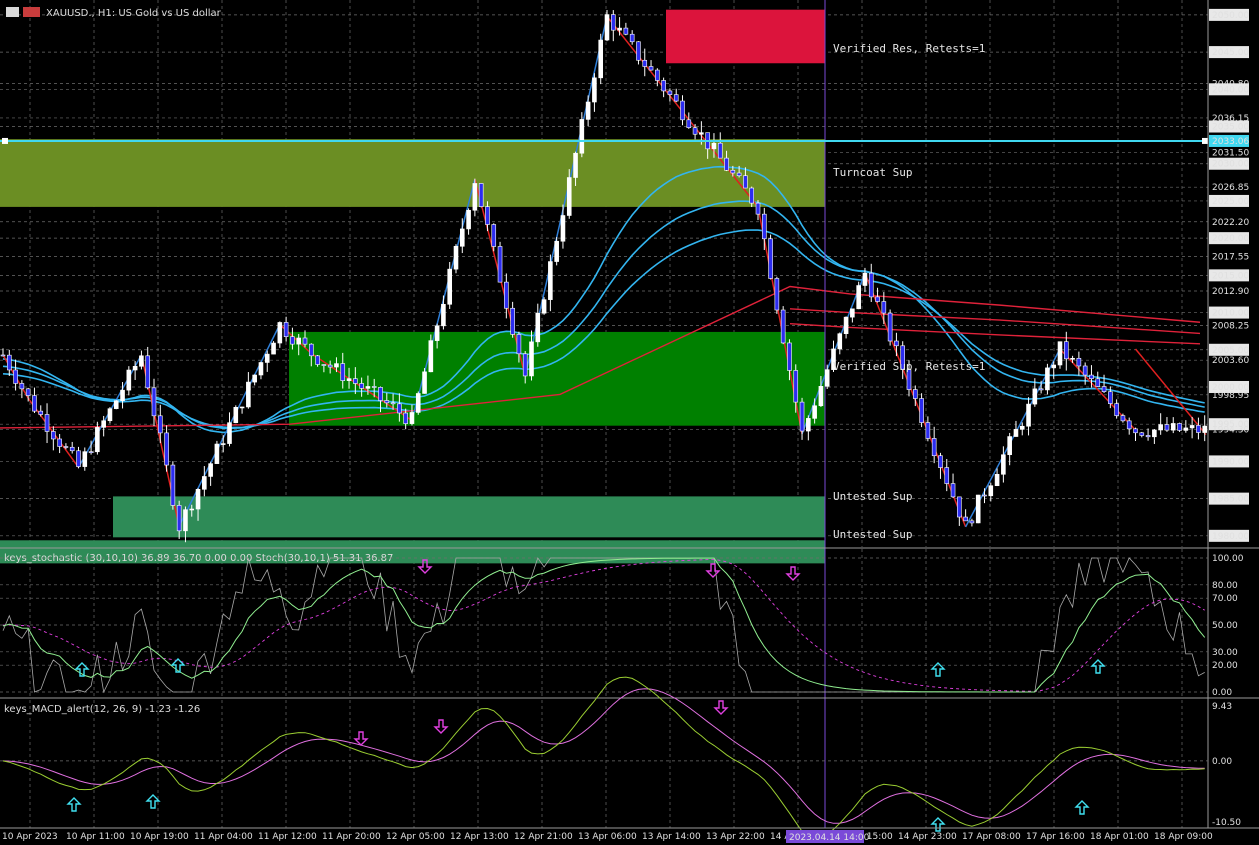  I want to click on sr-zone, so click(557, 378).